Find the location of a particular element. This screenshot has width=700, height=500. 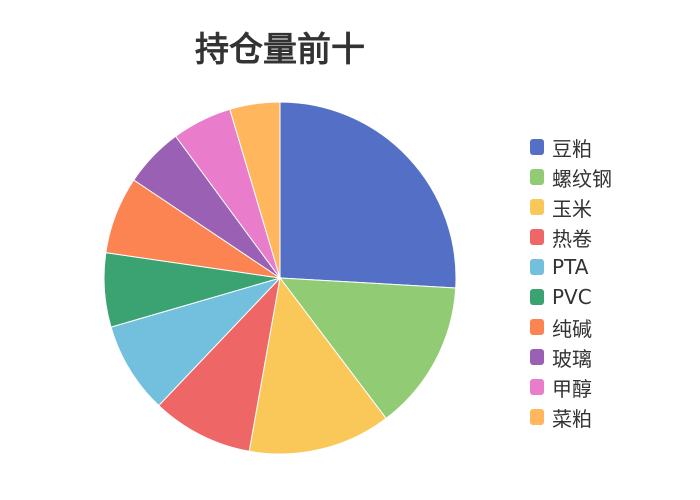

legend-item: 菜粕 is located at coordinates (571, 417).